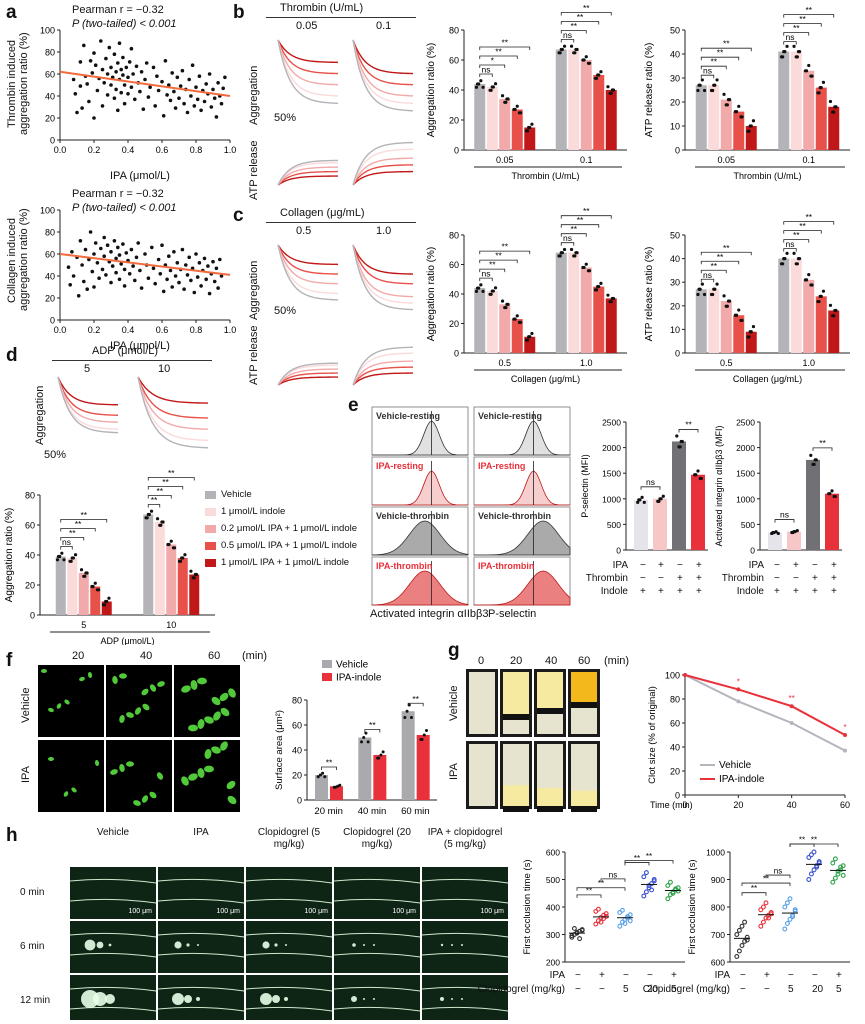 Image resolution: width=865 pixels, height=1024 pixels. What do you see at coordinates (465, 901) in the screenshot?
I see `vessel-wall` at bounding box center [465, 901].